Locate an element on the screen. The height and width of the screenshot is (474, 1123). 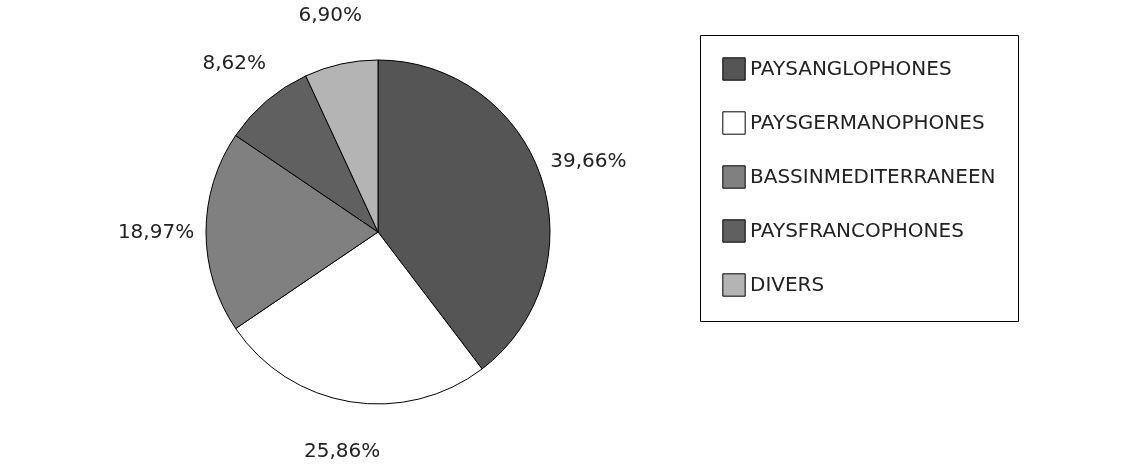
data-label: 25,86% is located at coordinates (342, 450).